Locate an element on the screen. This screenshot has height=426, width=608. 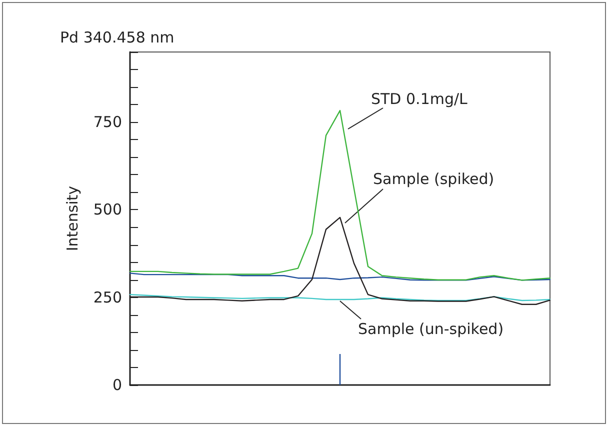
annotation: Sample (spiked) is located at coordinates (433, 179).